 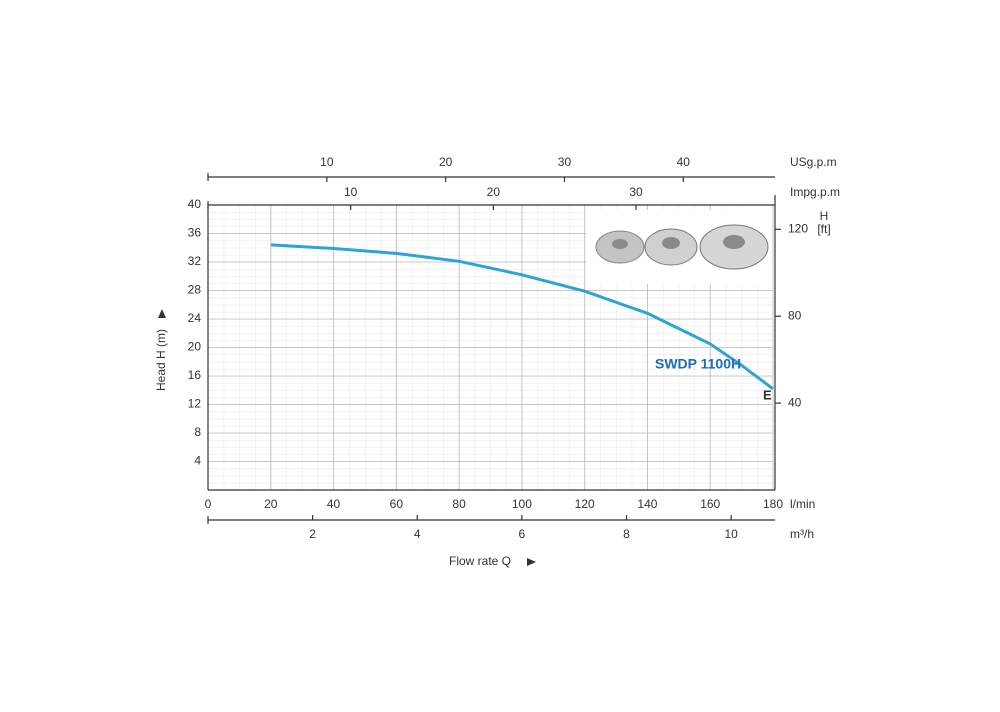 What do you see at coordinates (161, 360) in the screenshot?
I see `y-axis-title: Head H (m)` at bounding box center [161, 360].